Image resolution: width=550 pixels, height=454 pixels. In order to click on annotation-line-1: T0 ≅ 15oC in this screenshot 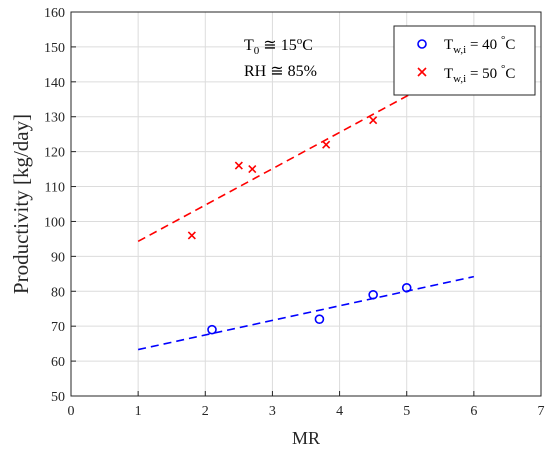, I will do `click(278, 46)`.